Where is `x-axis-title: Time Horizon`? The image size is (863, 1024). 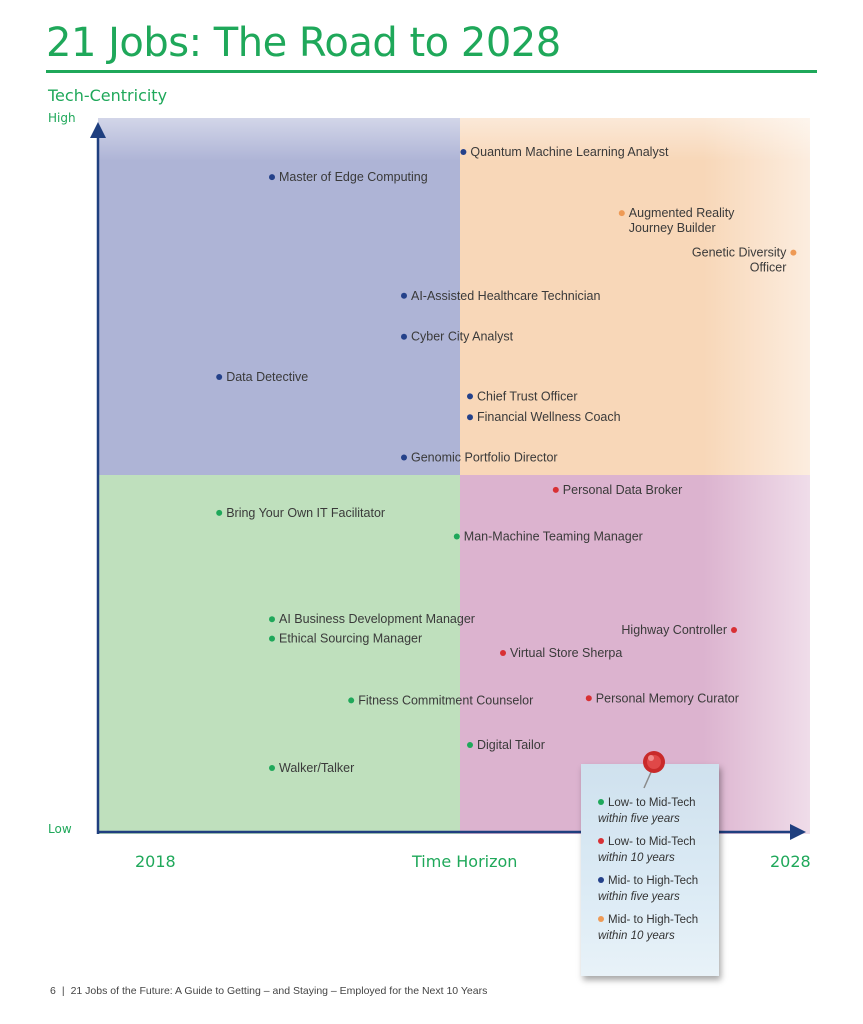 x-axis-title: Time Horizon is located at coordinates (465, 861).